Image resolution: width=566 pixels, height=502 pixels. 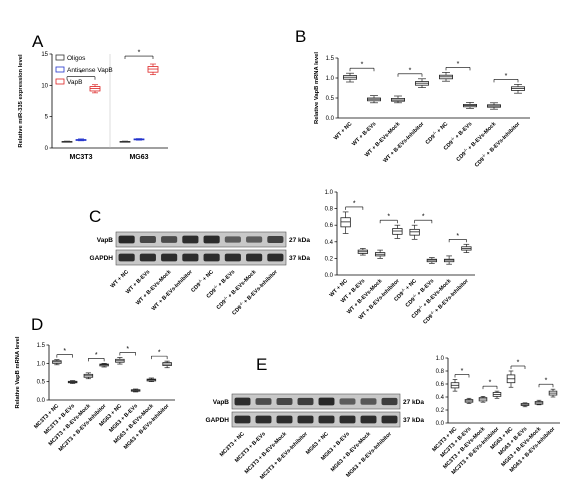 What do you see at coordinates (343, 131) in the screenshot?
I see `x-tick-label: WT + NC` at bounding box center [343, 131].